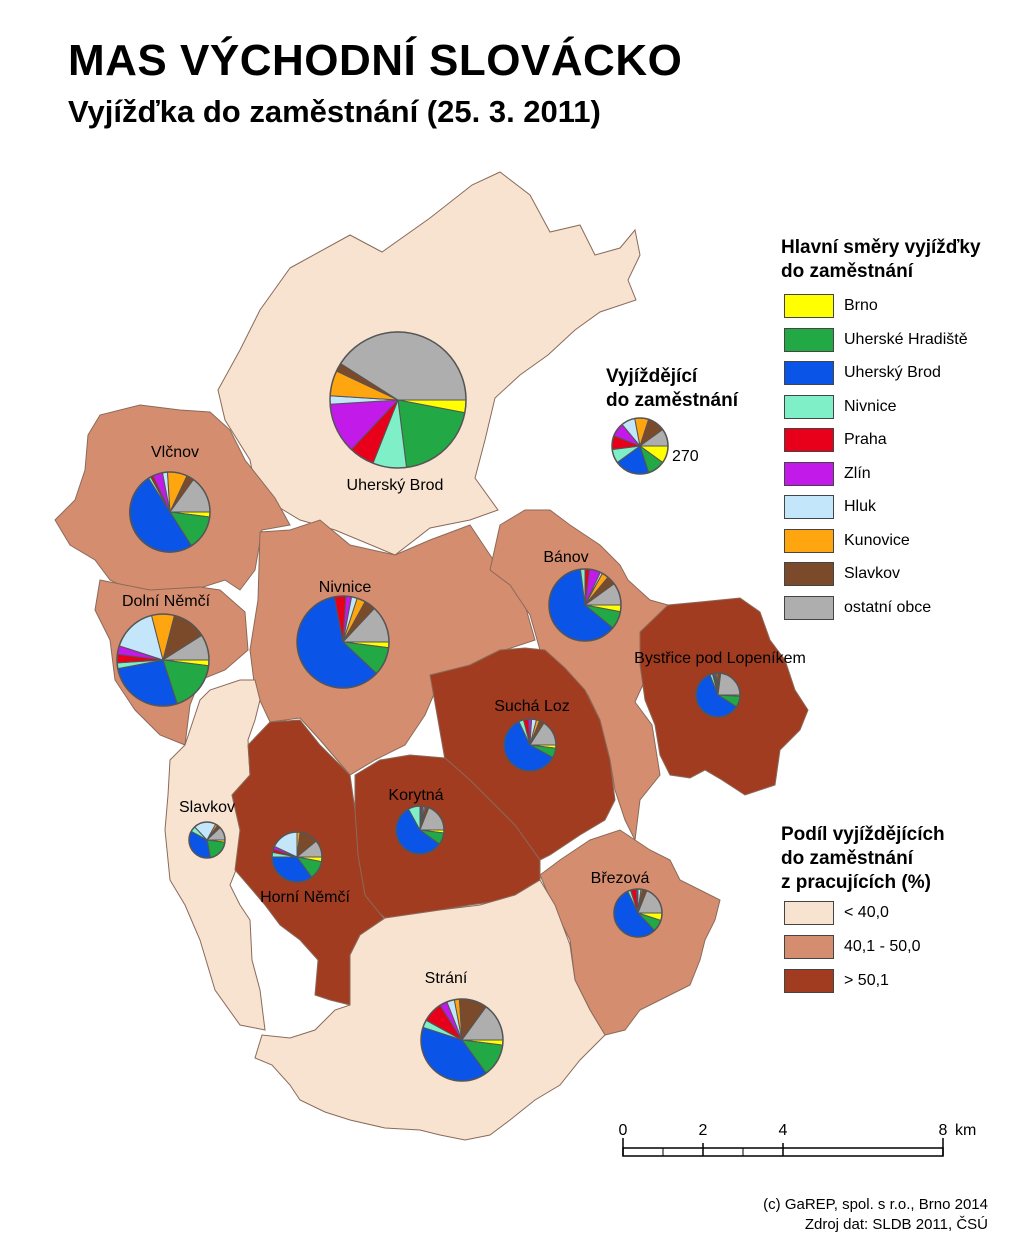  Describe the element at coordinates (875, 1204) in the screenshot. I see `credits-line-1: (c) GaREP, spol. s r.o., Brno 2014` at that location.